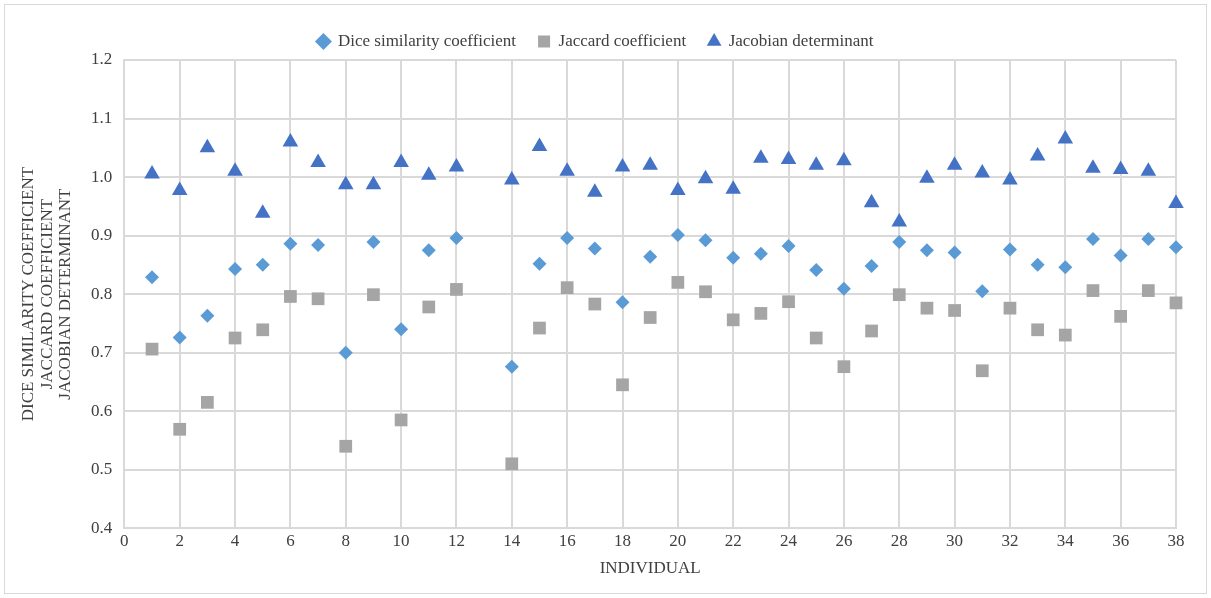  Describe the element at coordinates (102, 117) in the screenshot. I see `y-tick-label: 1.1` at that location.